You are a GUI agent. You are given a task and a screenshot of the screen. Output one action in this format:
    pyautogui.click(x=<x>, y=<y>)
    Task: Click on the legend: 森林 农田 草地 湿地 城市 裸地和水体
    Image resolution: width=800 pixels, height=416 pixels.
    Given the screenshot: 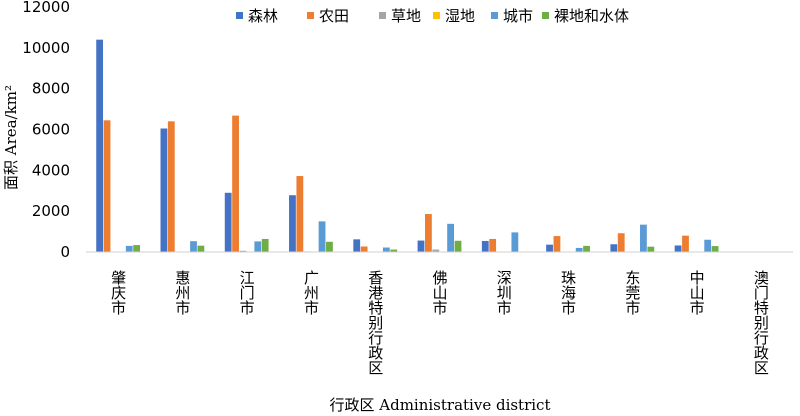 What is the action you would take?
    pyautogui.click(x=432, y=16)
    